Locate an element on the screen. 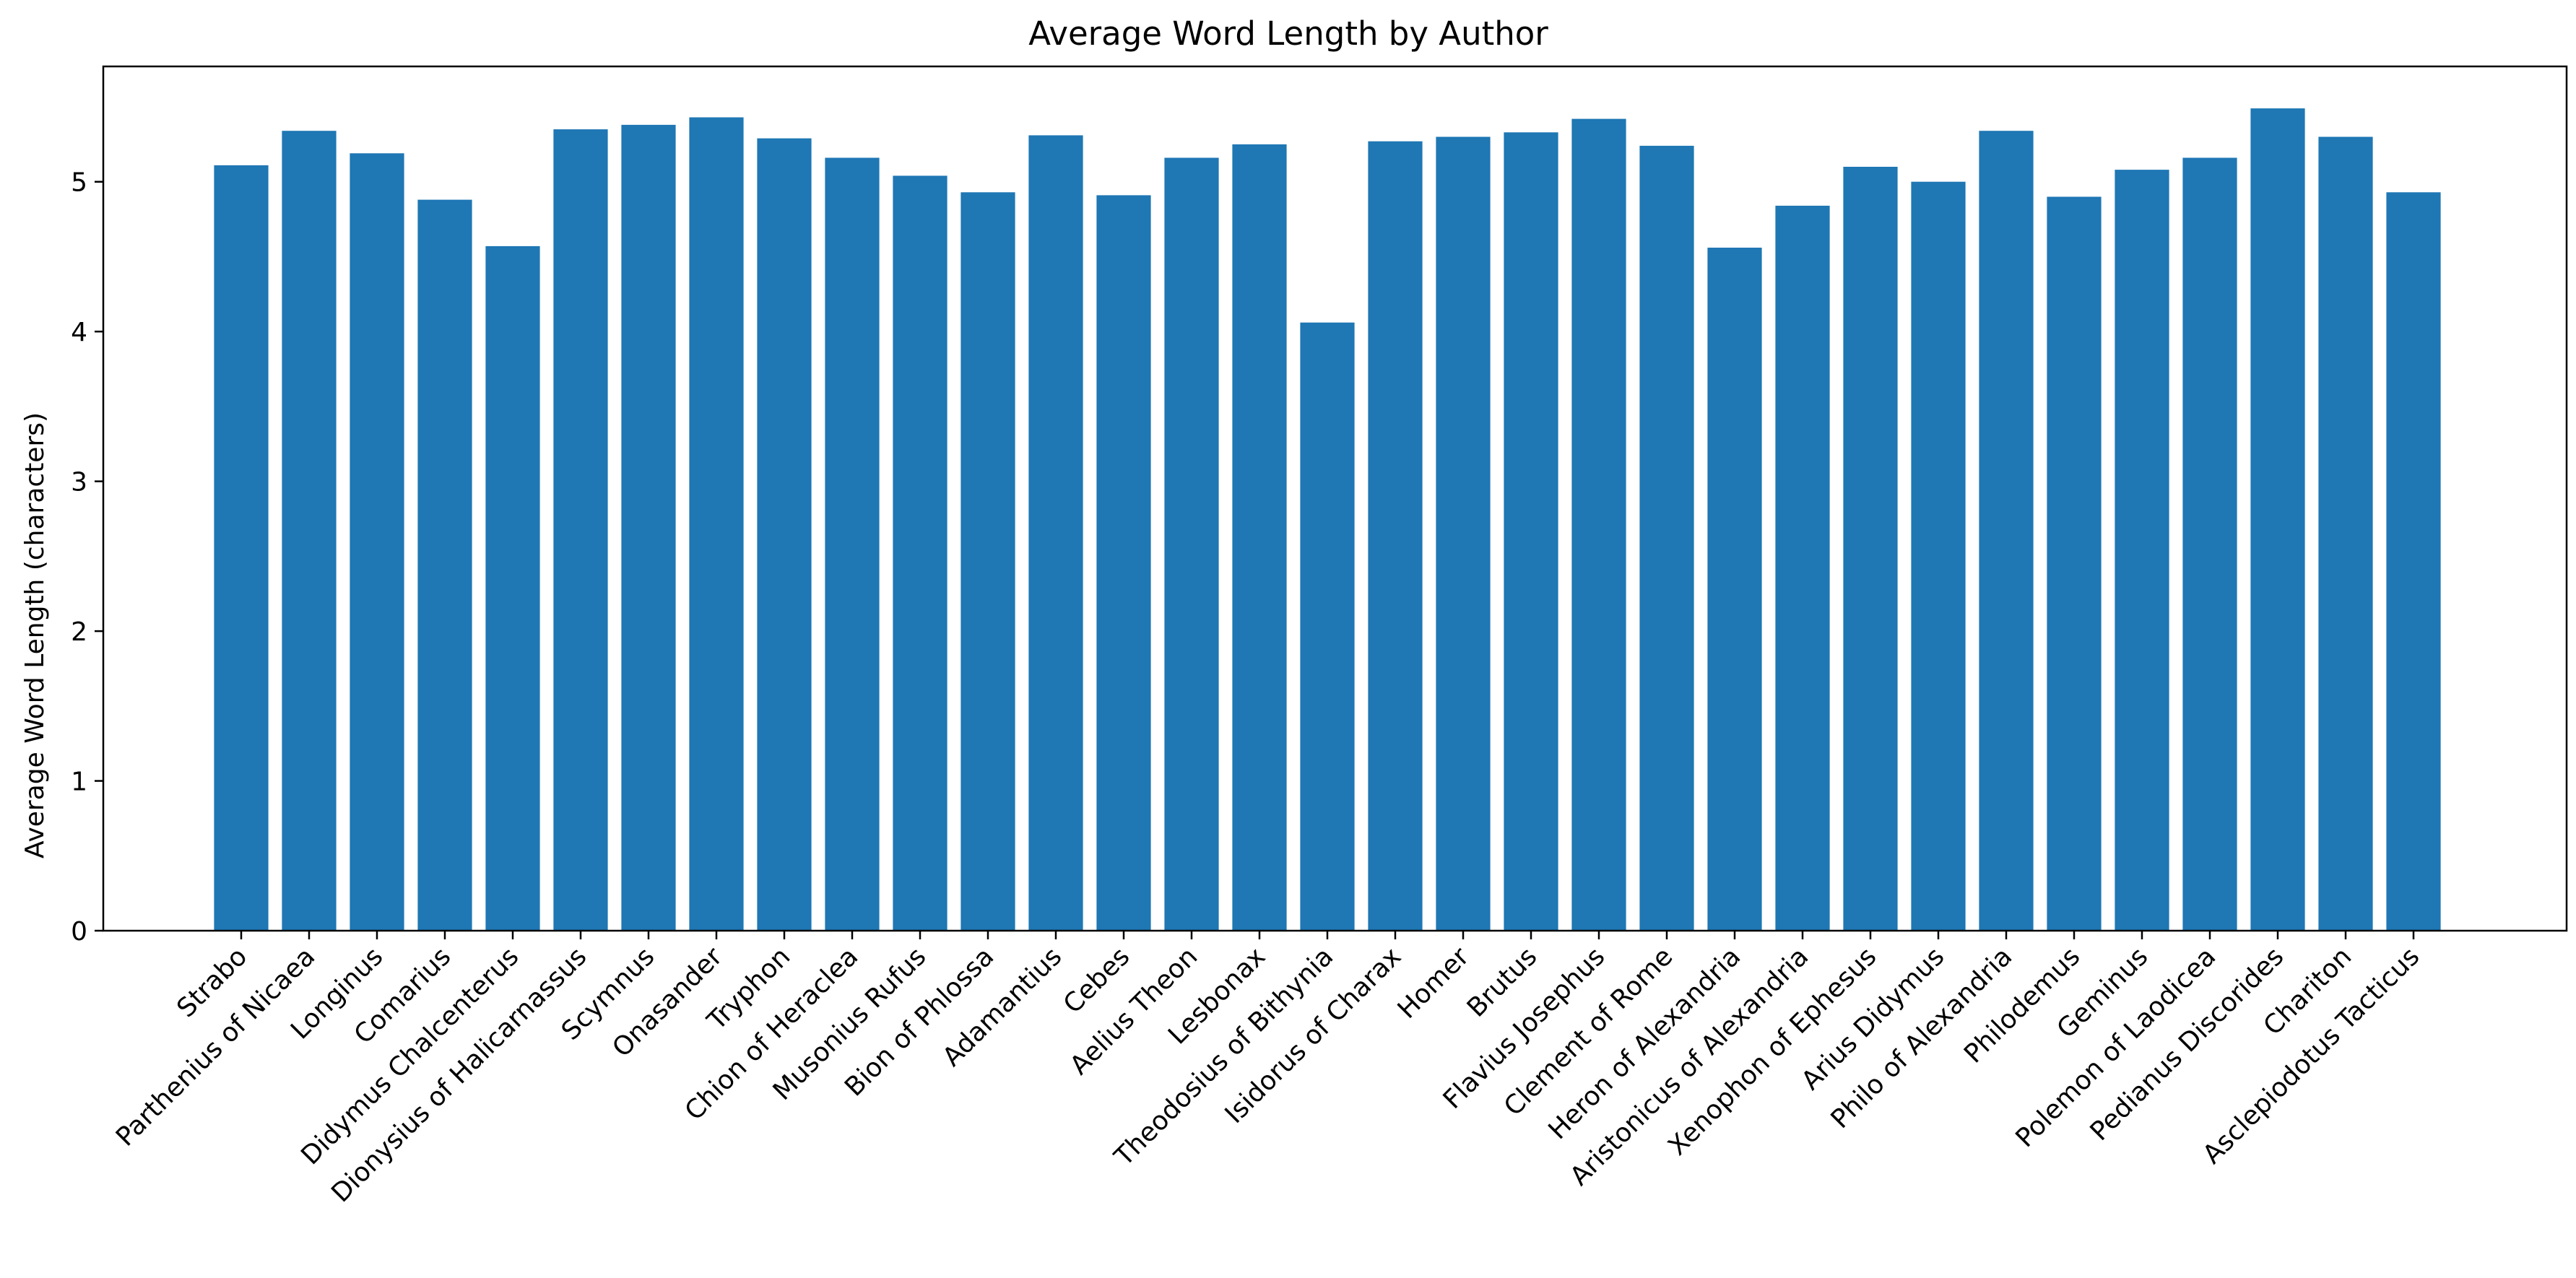  bar-arius-didymus is located at coordinates (1938, 556).